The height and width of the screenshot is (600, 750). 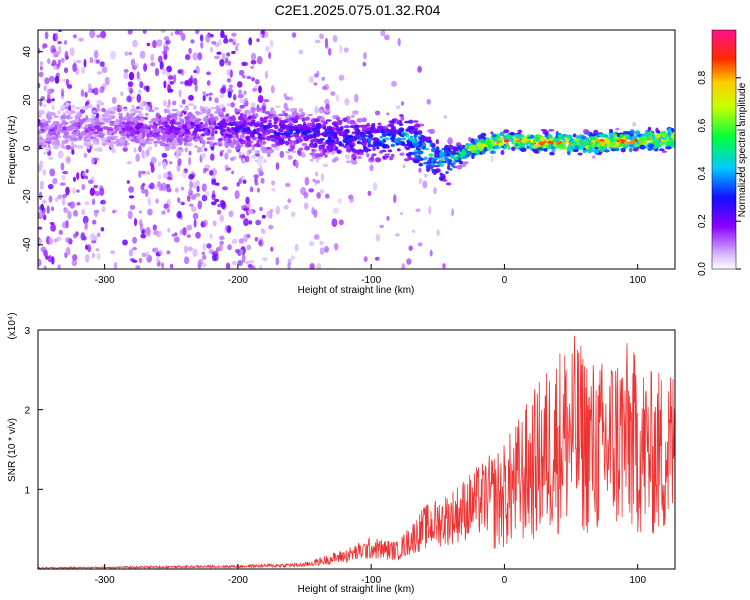 What do you see at coordinates (505, 580) in the screenshot?
I see `snr-x-tick-label: 0` at bounding box center [505, 580].